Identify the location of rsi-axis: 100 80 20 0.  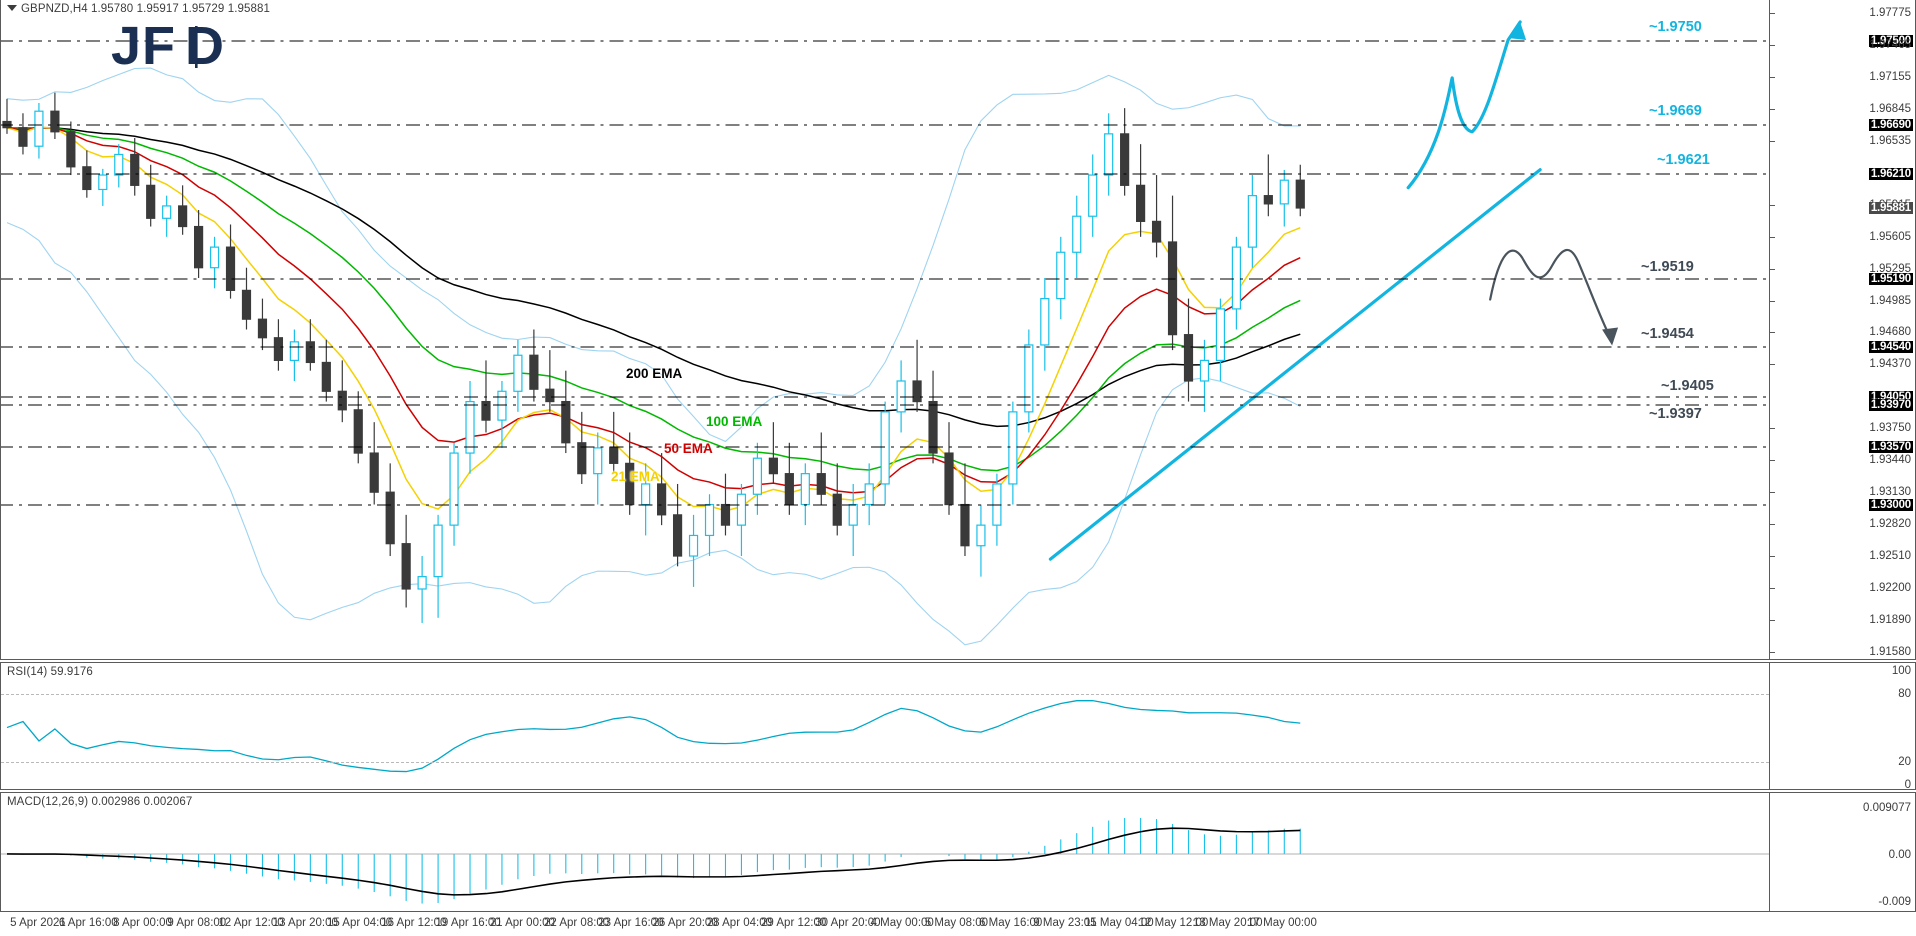
(1842, 727).